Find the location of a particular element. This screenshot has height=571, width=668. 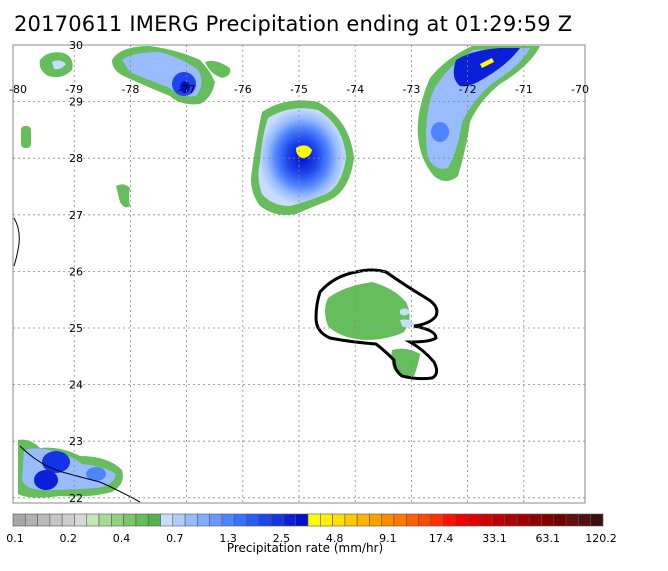

colorbar-tick-label: 17.4 is located at coordinates (441, 538).